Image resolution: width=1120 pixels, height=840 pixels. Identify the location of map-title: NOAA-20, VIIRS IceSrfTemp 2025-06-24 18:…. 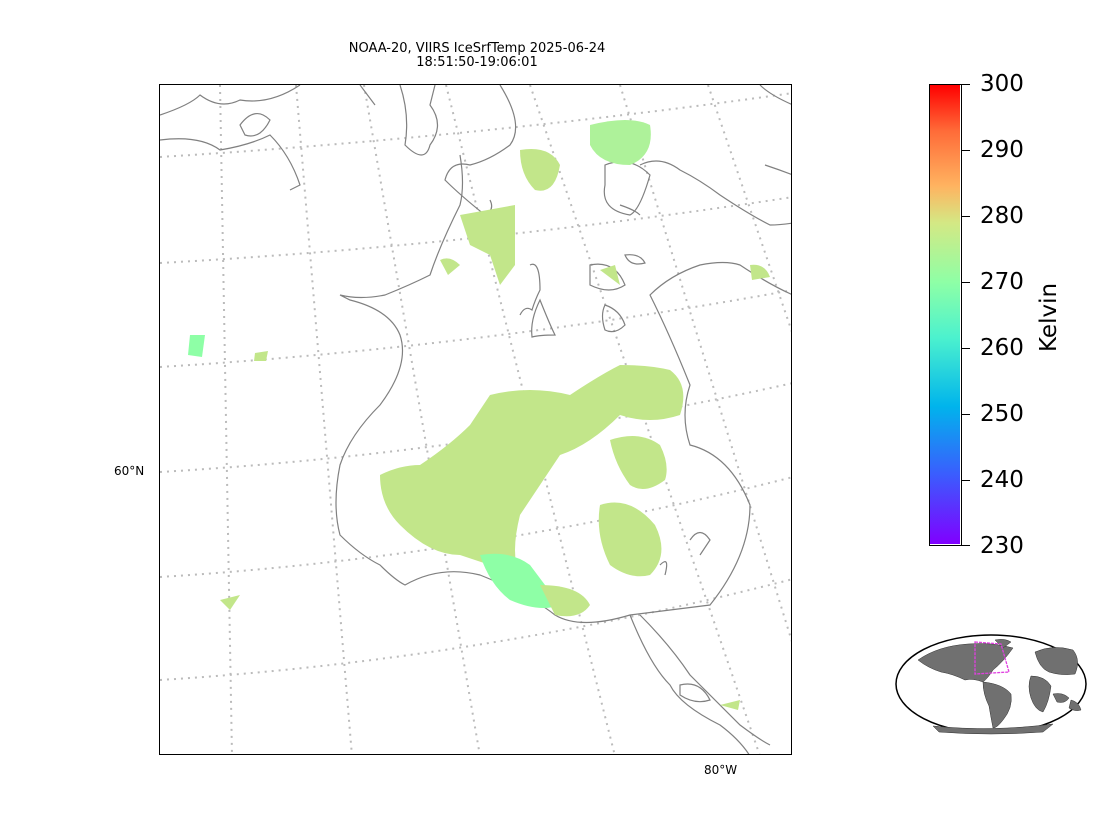
(477, 56).